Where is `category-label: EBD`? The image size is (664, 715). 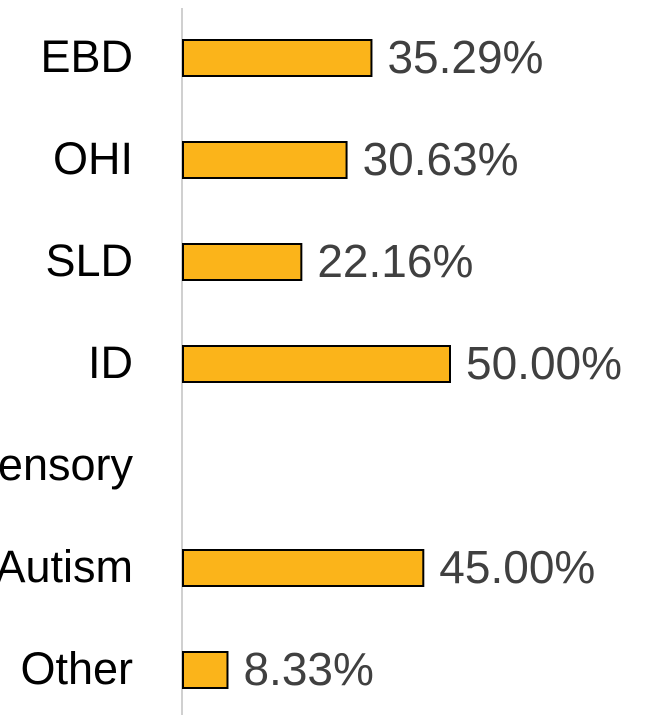 category-label: EBD is located at coordinates (86, 56).